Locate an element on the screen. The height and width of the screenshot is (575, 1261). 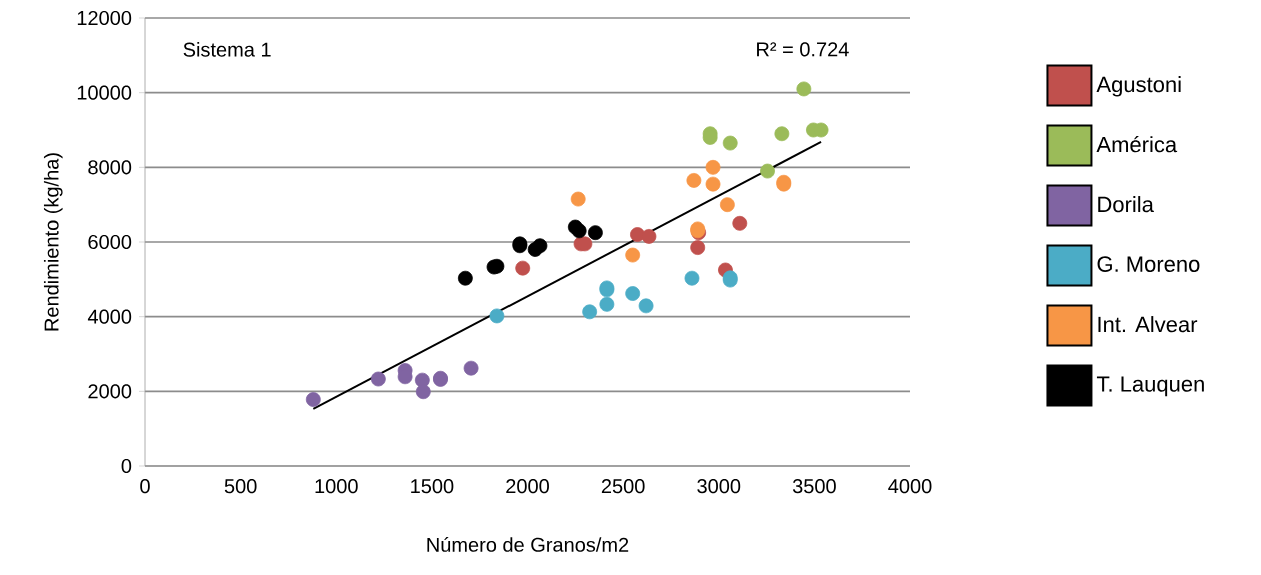
x-tick-label: 3000 is located at coordinates (719, 486).